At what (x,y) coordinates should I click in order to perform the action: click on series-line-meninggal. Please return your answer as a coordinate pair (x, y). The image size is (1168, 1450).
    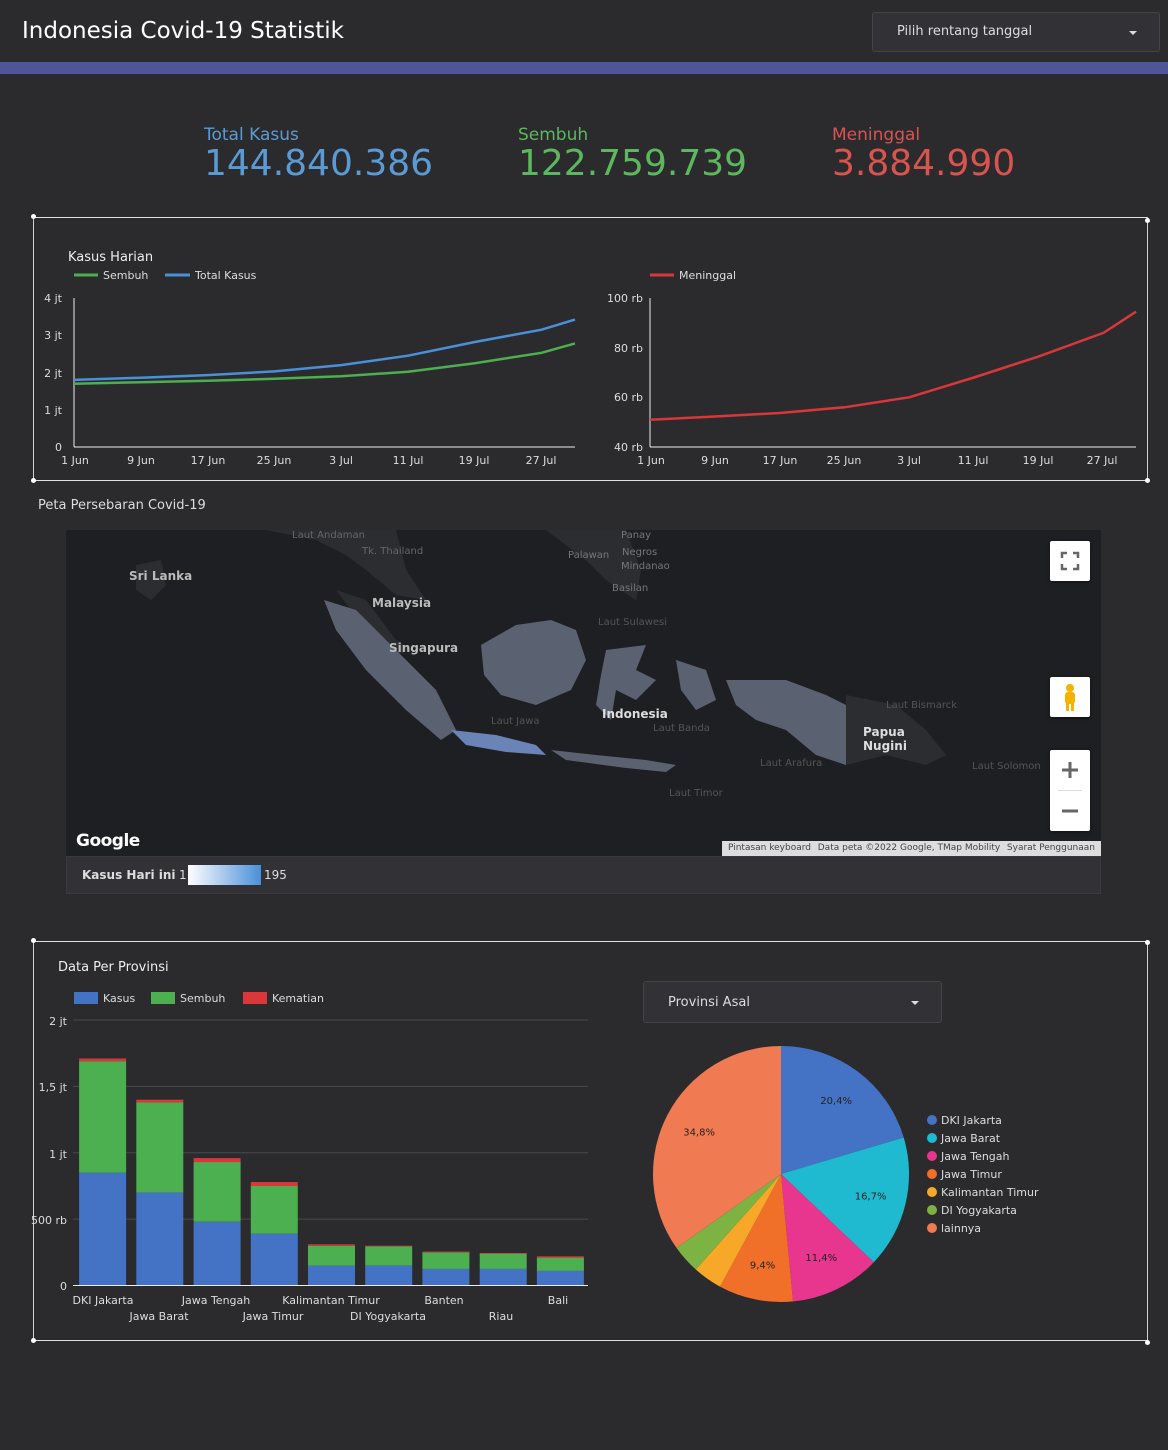
    Looking at the image, I should click on (893, 365).